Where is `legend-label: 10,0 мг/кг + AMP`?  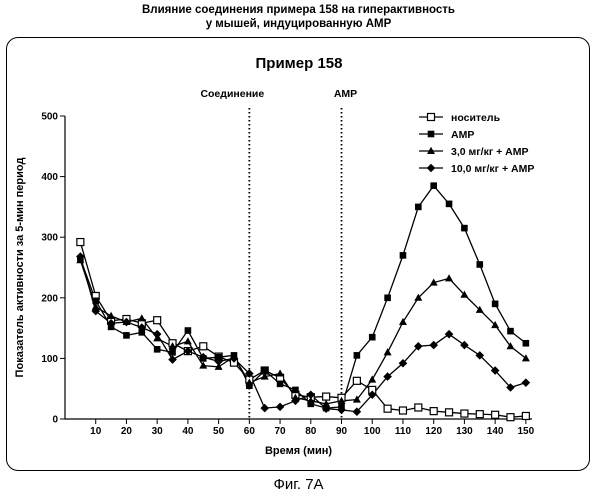
legend-label: 10,0 мг/кг + AMP is located at coordinates (492, 169).